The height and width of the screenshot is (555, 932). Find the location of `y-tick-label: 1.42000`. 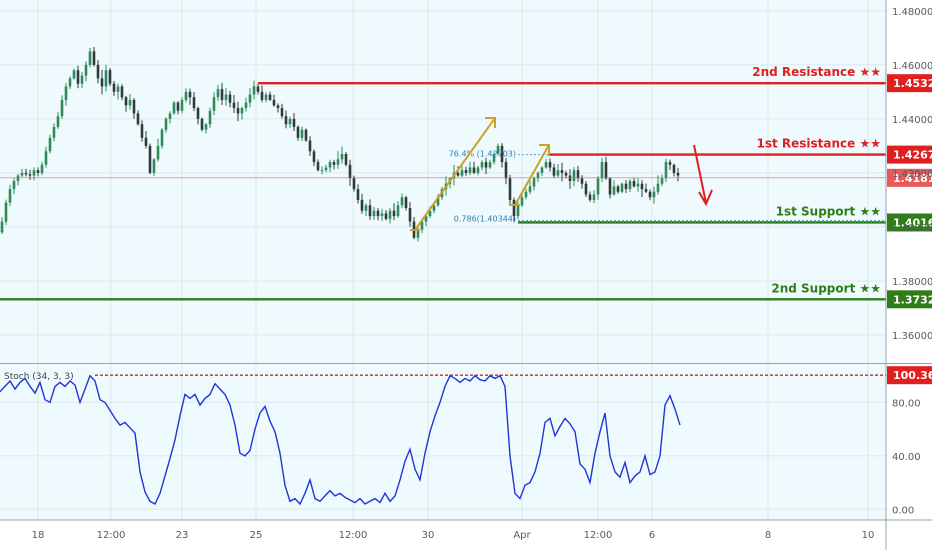

y-tick-label: 1.42000 is located at coordinates (912, 174).